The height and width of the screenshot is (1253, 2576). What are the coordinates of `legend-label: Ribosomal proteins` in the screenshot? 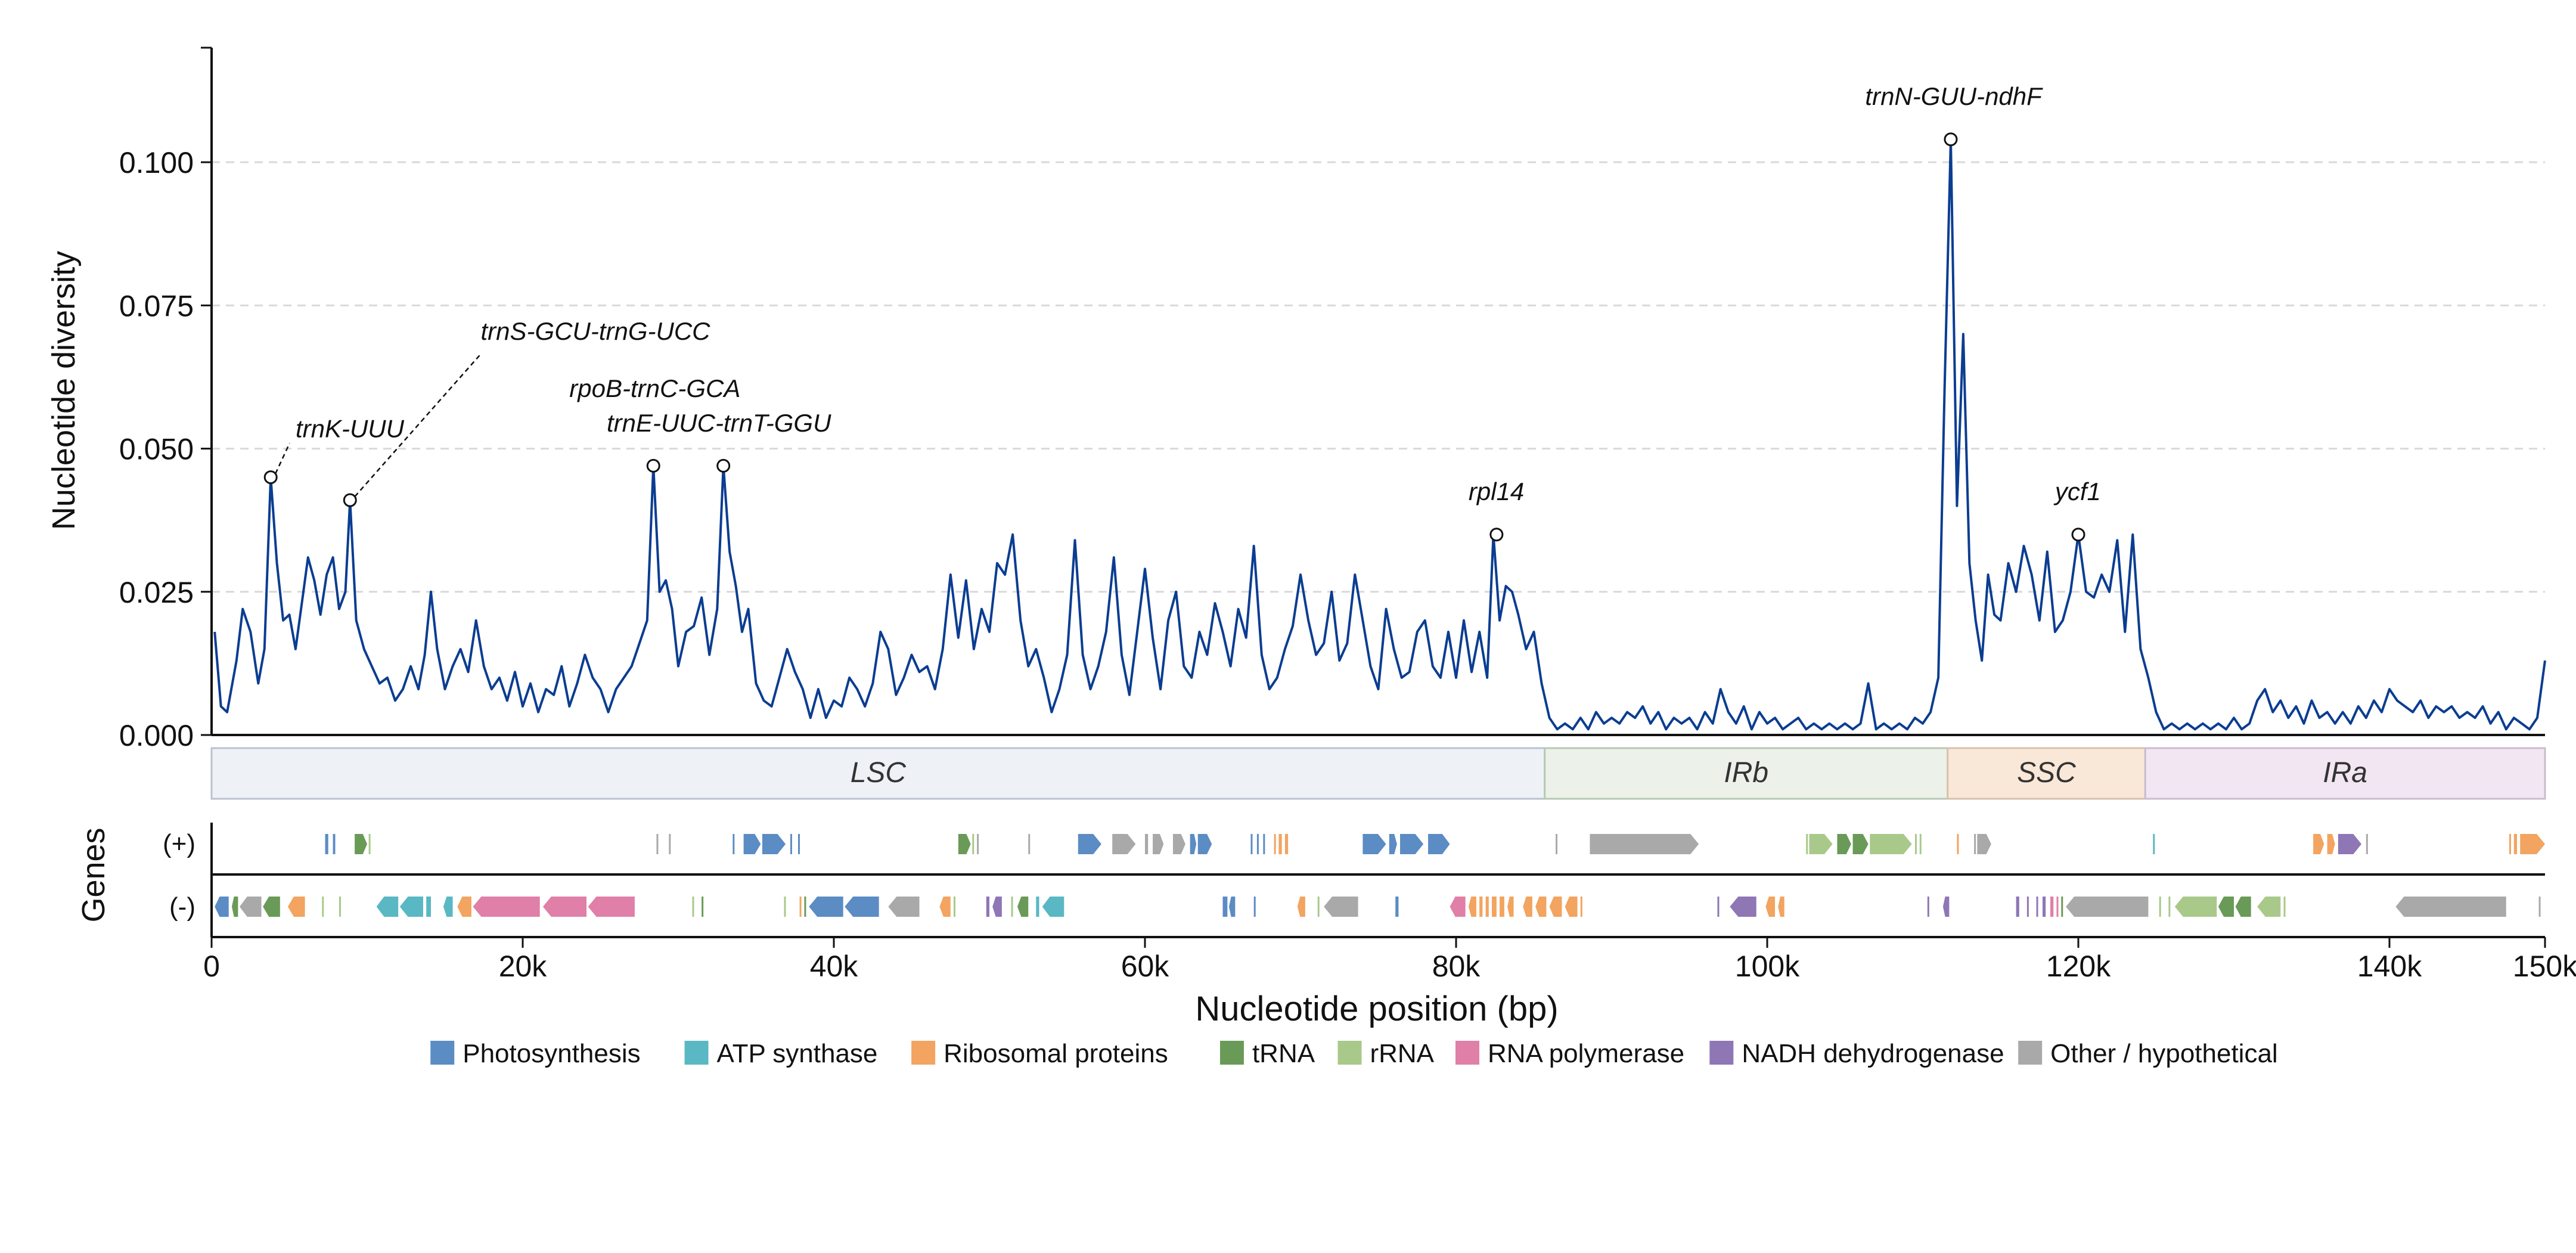 It's located at (1056, 1053).